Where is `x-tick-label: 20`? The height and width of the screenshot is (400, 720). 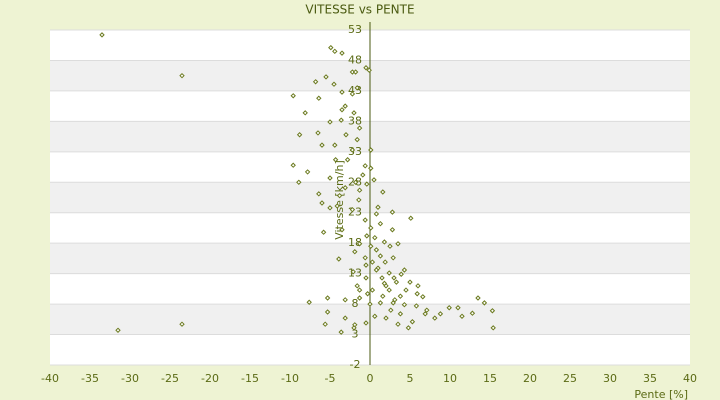
x-tick-label: 20 is located at coordinates (530, 378).